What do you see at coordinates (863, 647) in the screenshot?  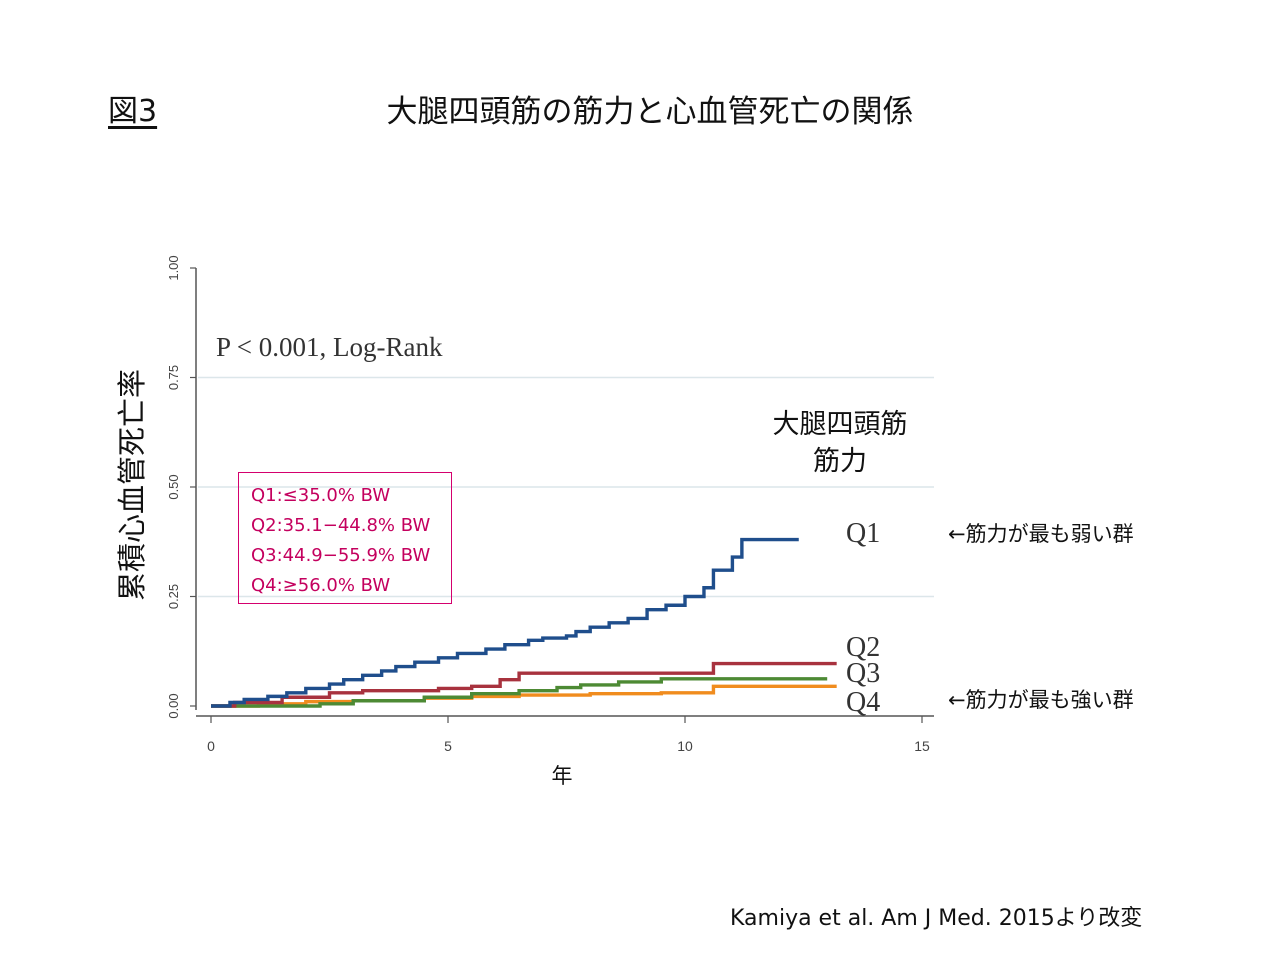 I see `series-label-q2: Q2` at bounding box center [863, 647].